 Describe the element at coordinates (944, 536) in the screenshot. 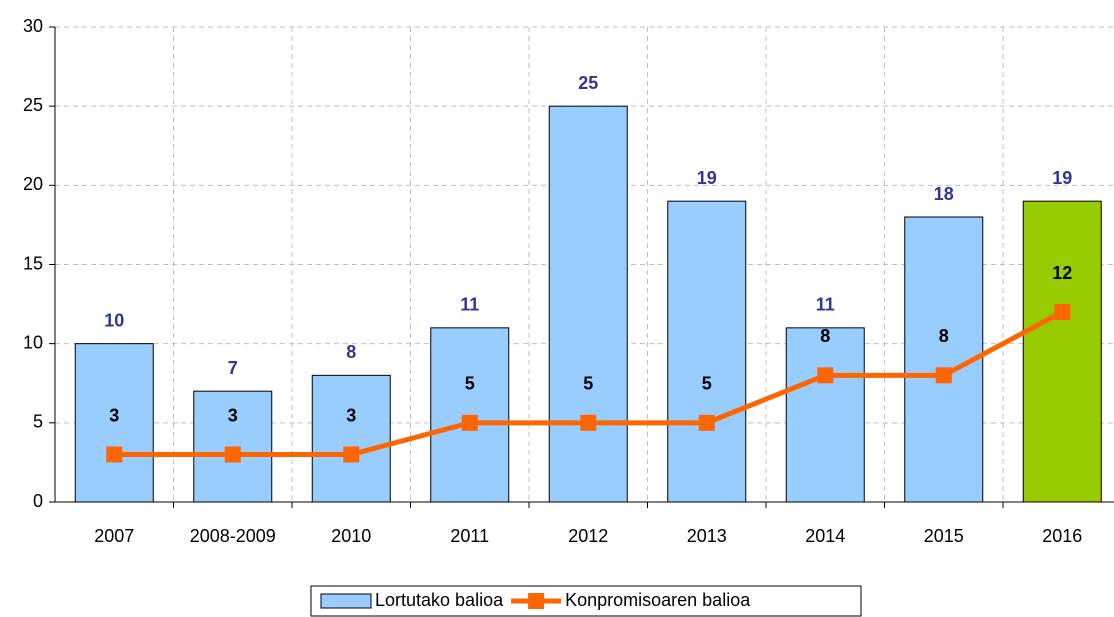

I see `x-tick-label: 2015` at that location.